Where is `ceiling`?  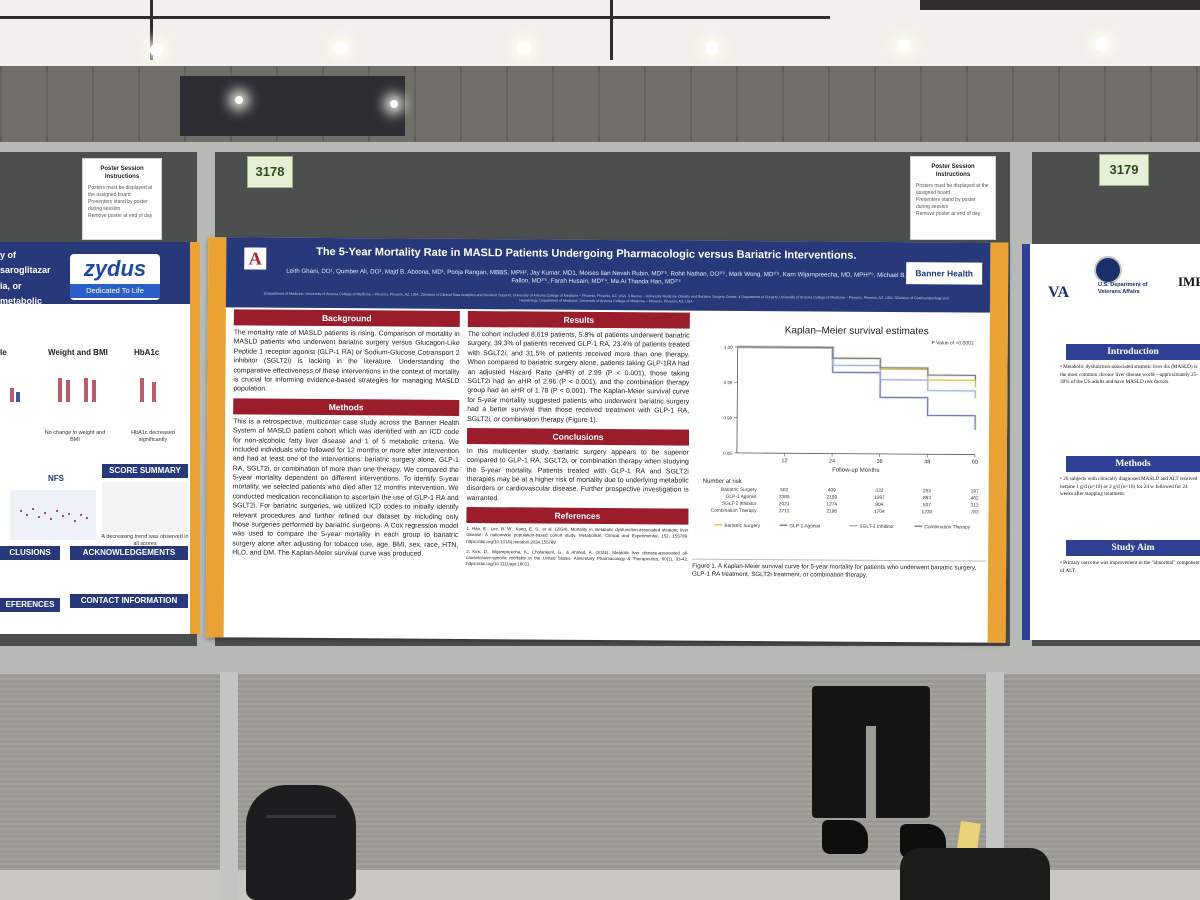 ceiling is located at coordinates (600, 36).